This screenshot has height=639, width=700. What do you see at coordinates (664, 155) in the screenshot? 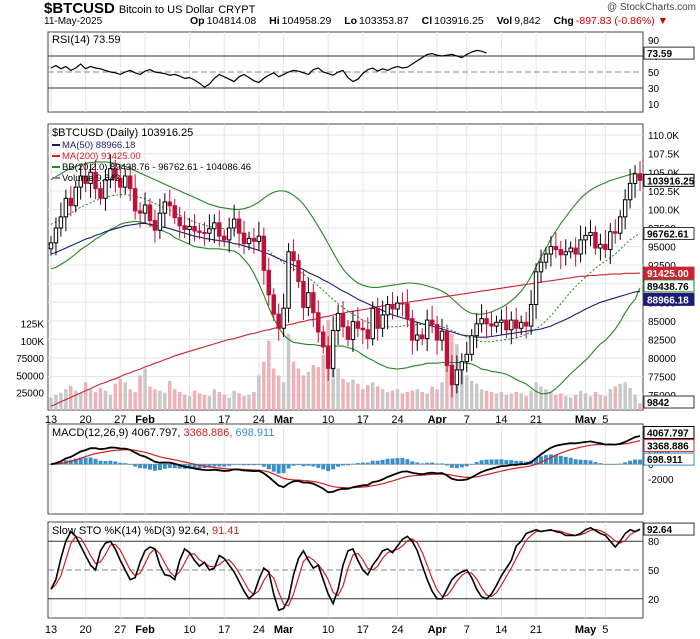
I see `price-tick-label: 107.5K` at bounding box center [664, 155].